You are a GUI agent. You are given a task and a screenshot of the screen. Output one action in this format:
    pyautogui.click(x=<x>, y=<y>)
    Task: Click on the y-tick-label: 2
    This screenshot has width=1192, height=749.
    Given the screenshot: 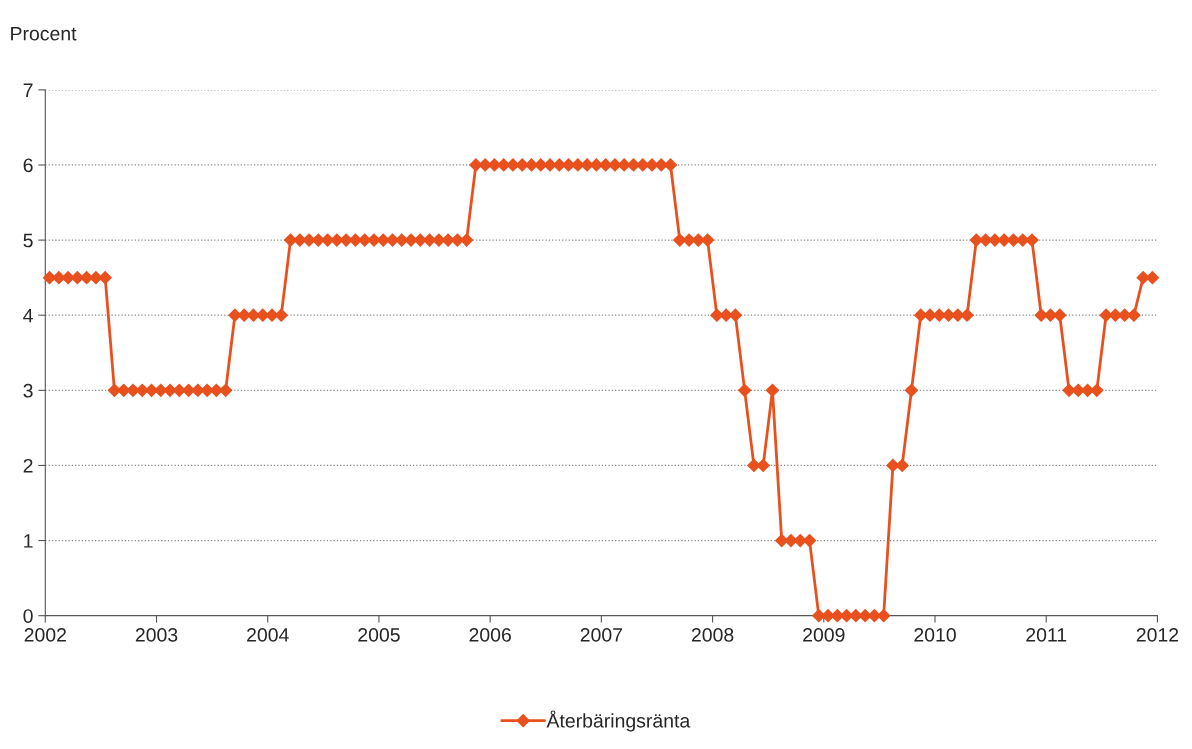 What is the action you would take?
    pyautogui.click(x=28, y=465)
    